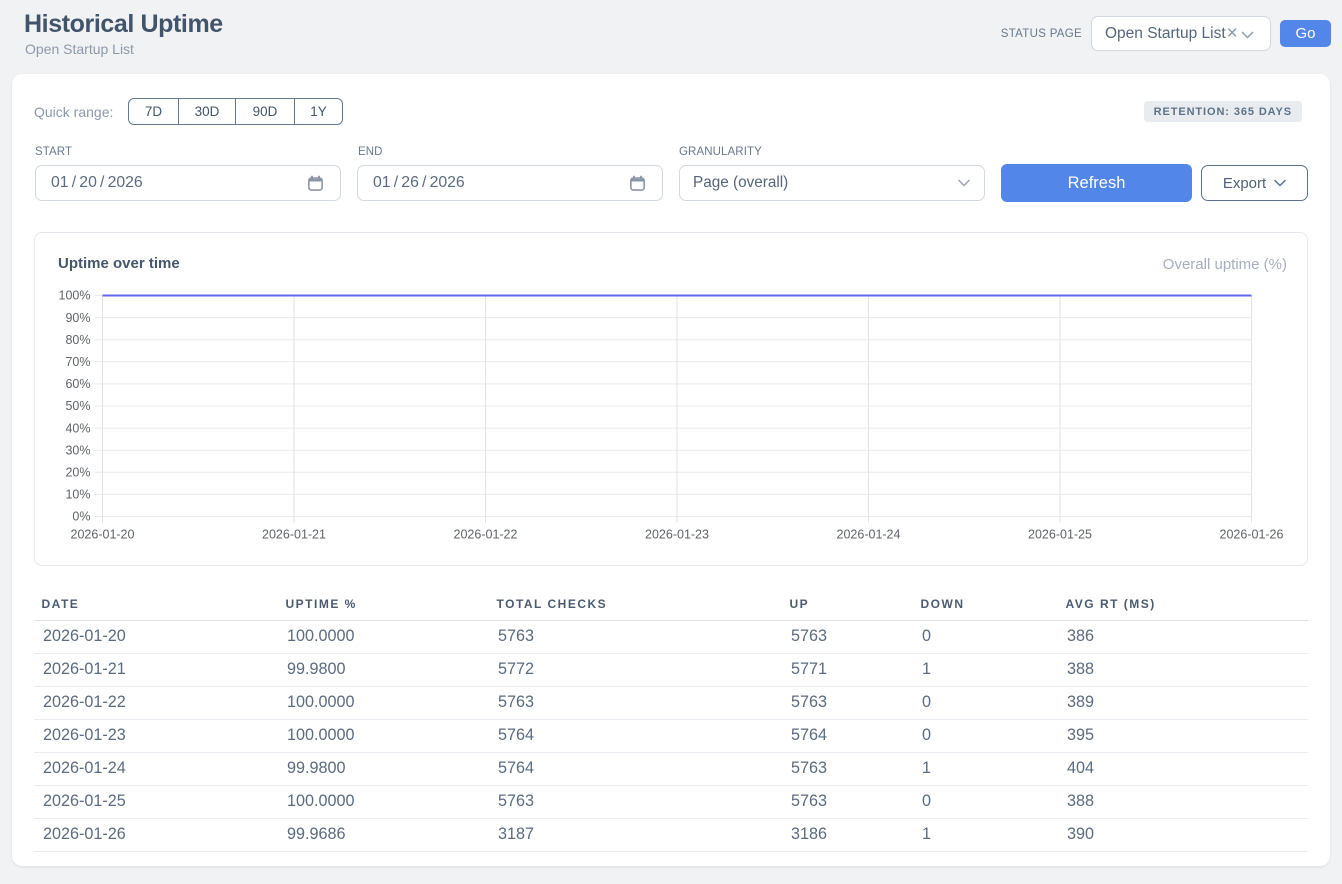  Describe the element at coordinates (103, 535) in the screenshot. I see `svg-text: 2026-01-20` at that location.